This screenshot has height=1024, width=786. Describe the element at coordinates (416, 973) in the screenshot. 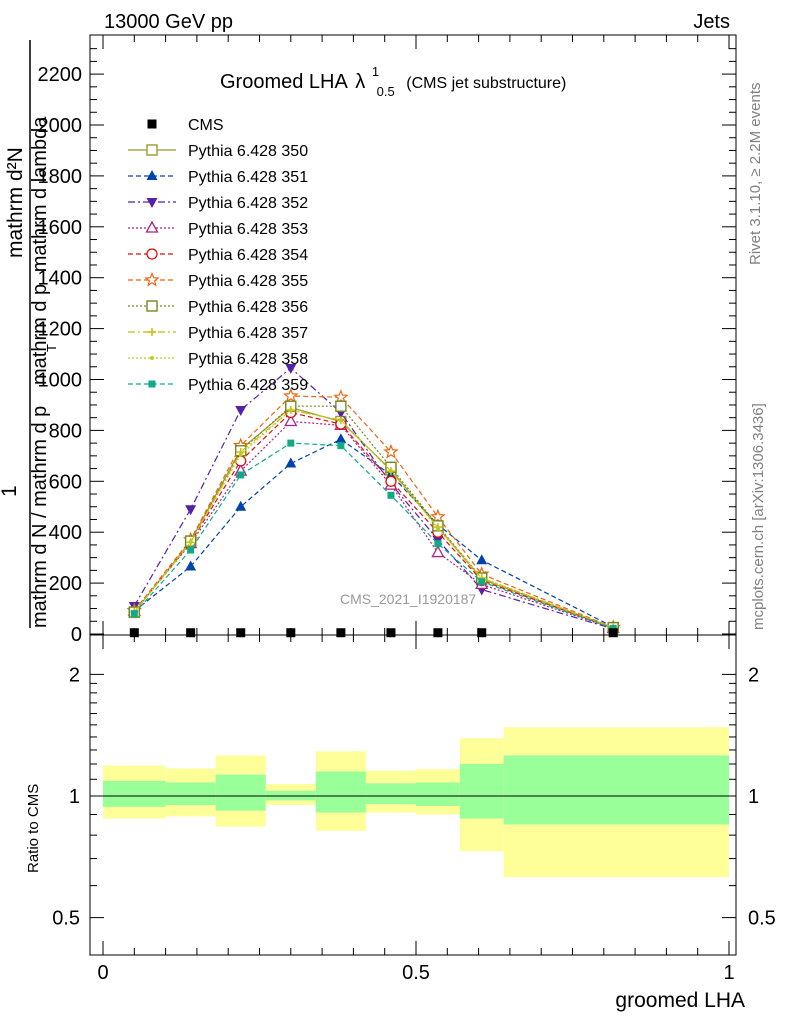

I see `x-tick-label: 0.5` at that location.